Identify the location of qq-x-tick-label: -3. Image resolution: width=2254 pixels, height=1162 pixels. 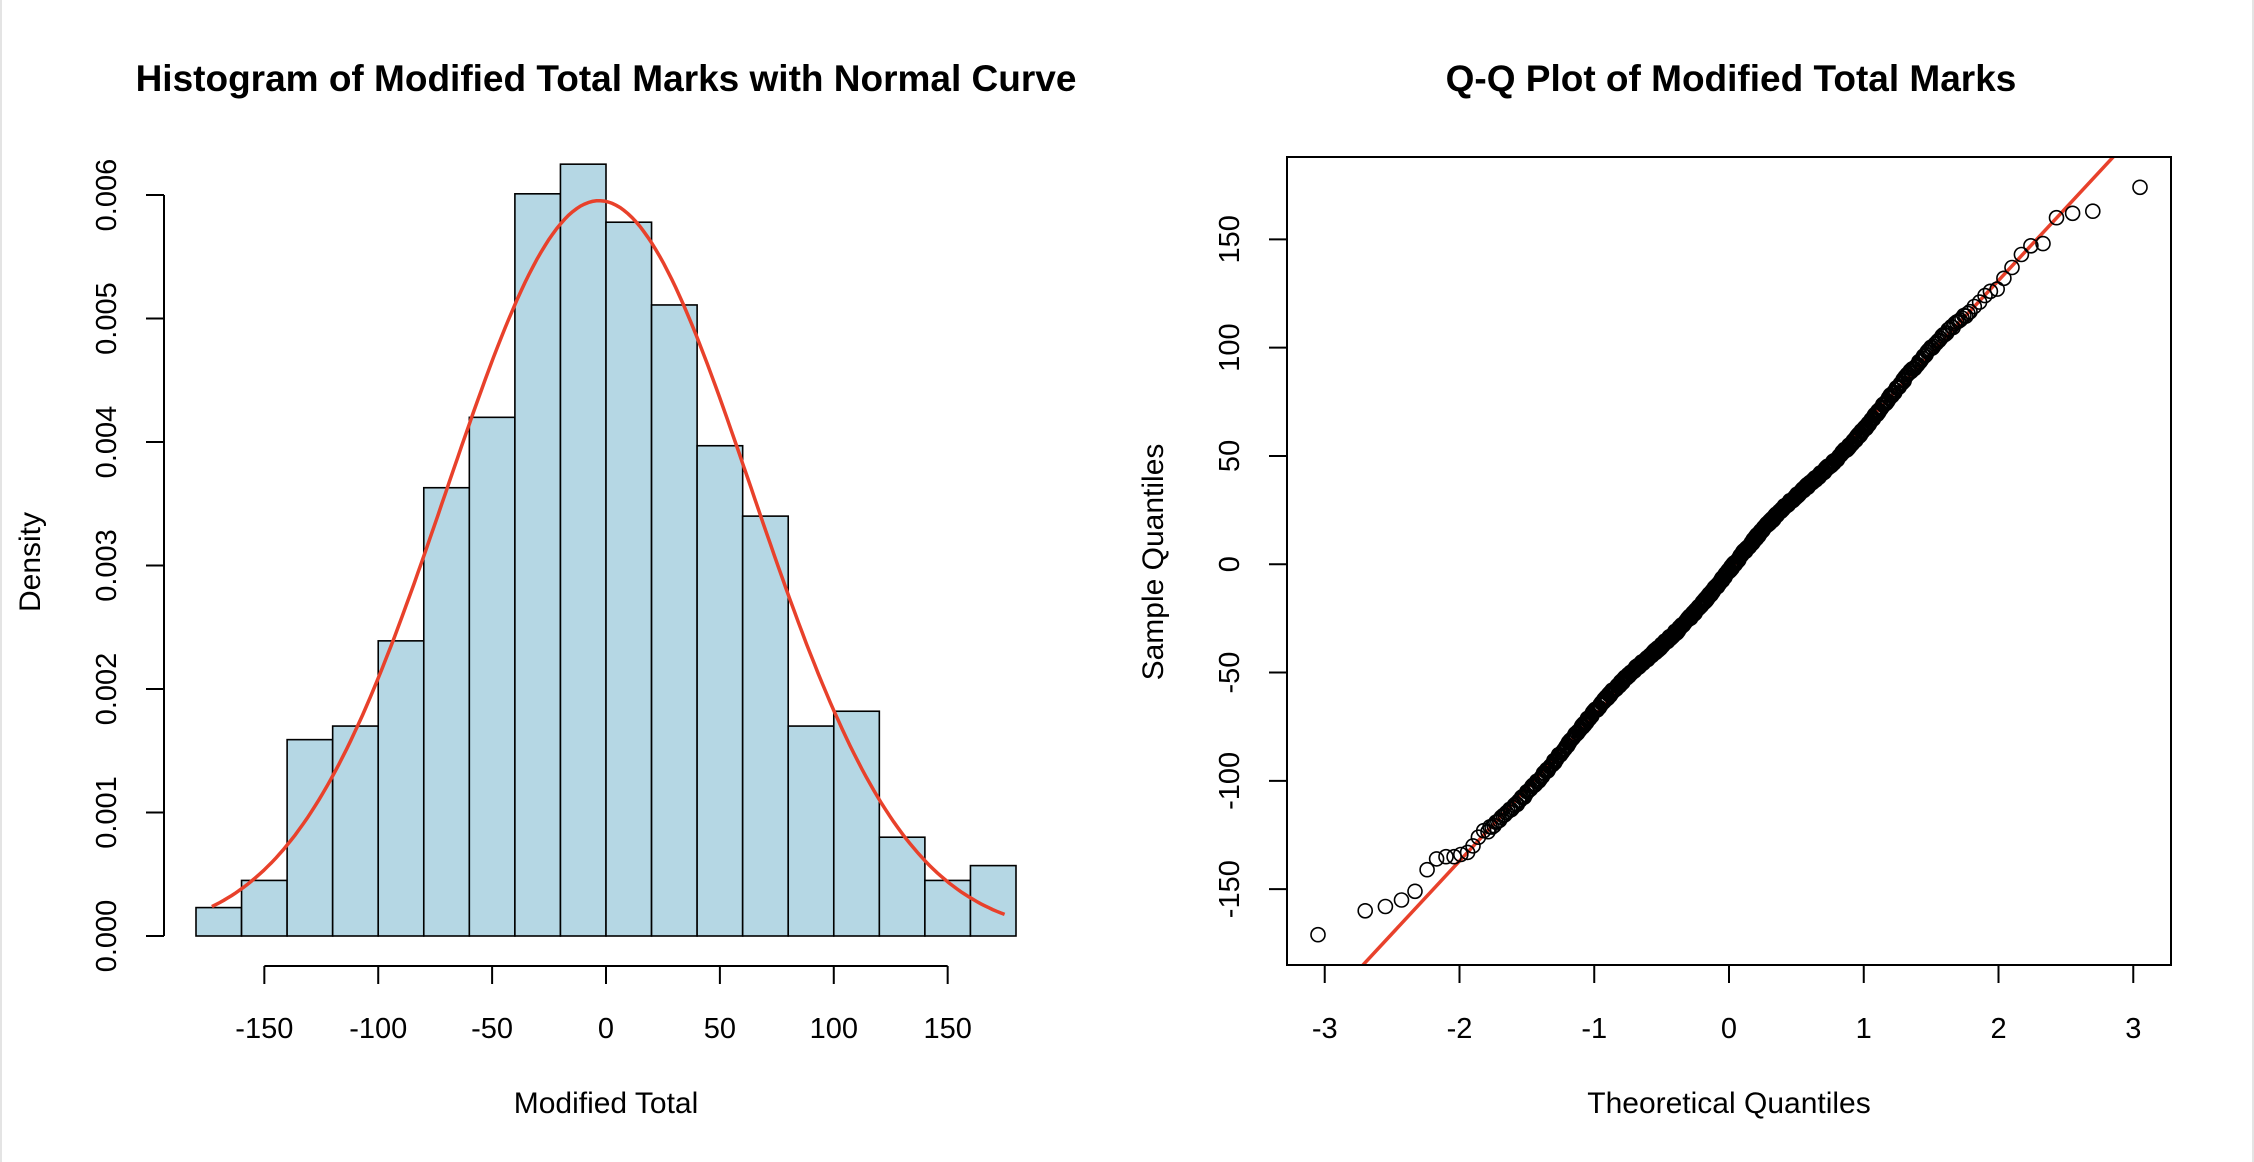
(1325, 1029).